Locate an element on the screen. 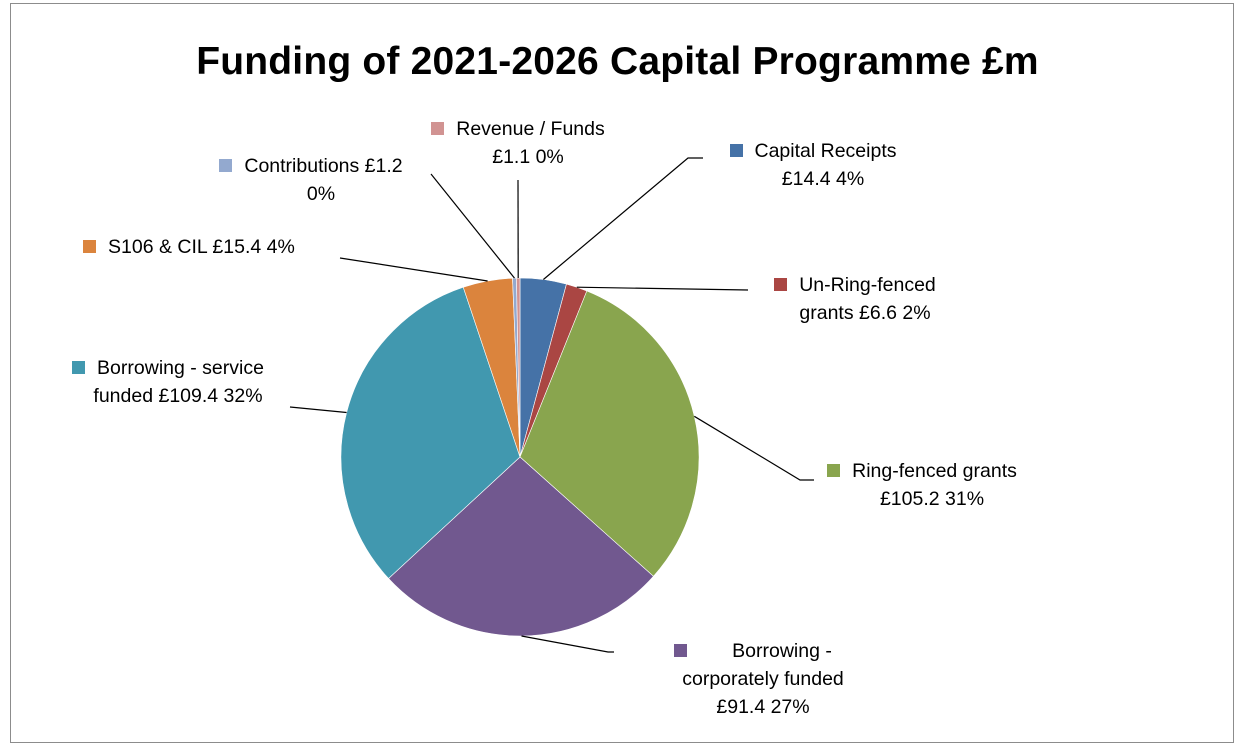  swatch-borrowing-corporate is located at coordinates (680, 650).